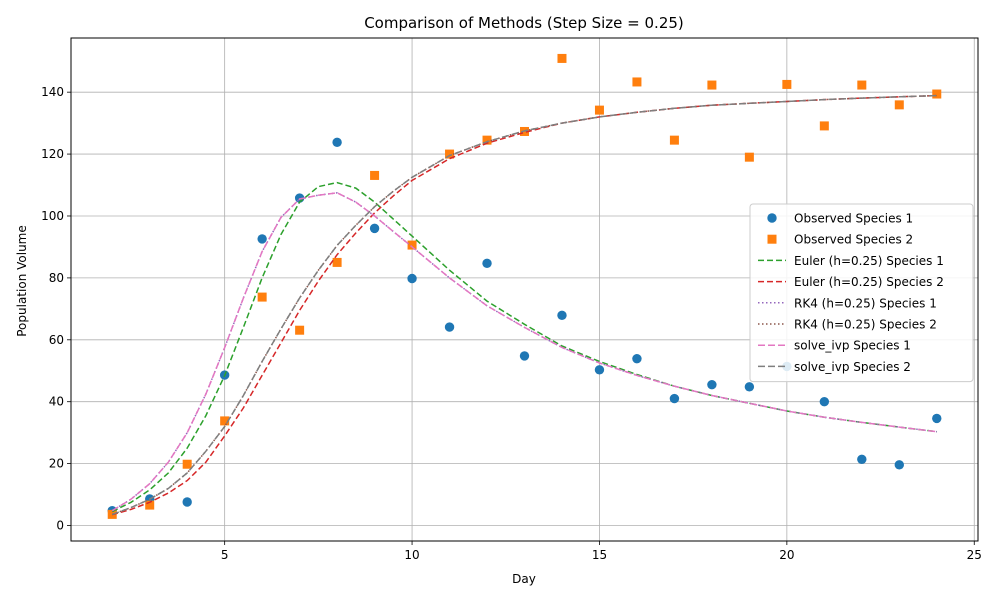  Describe the element at coordinates (865, 325) in the screenshot. I see `legend-label: RK4 (h=0.25) Species 2` at that location.